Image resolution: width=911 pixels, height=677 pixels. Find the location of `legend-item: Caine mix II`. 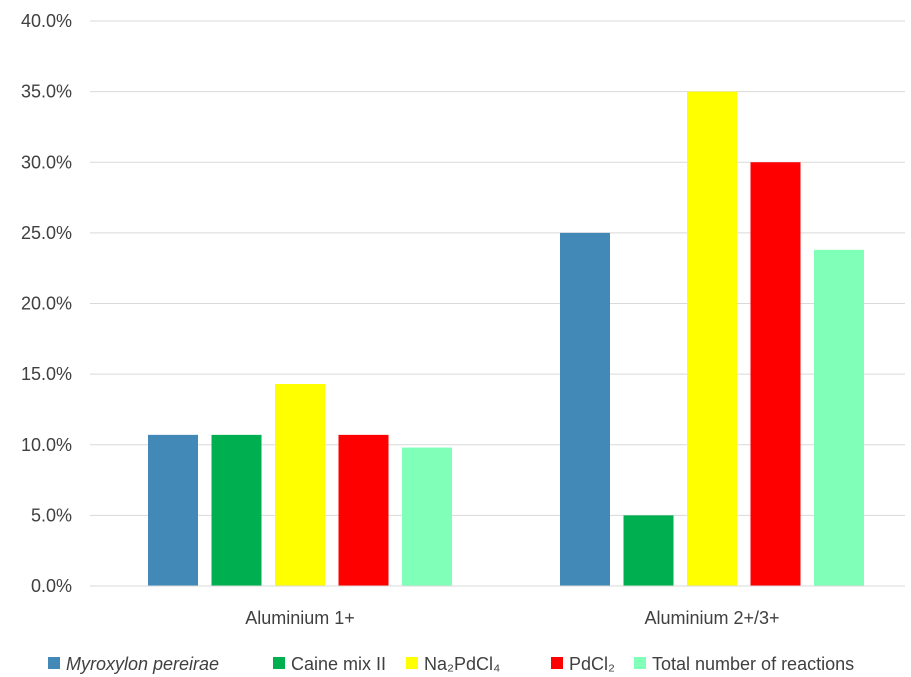

legend-item: Caine mix II is located at coordinates (329, 664).